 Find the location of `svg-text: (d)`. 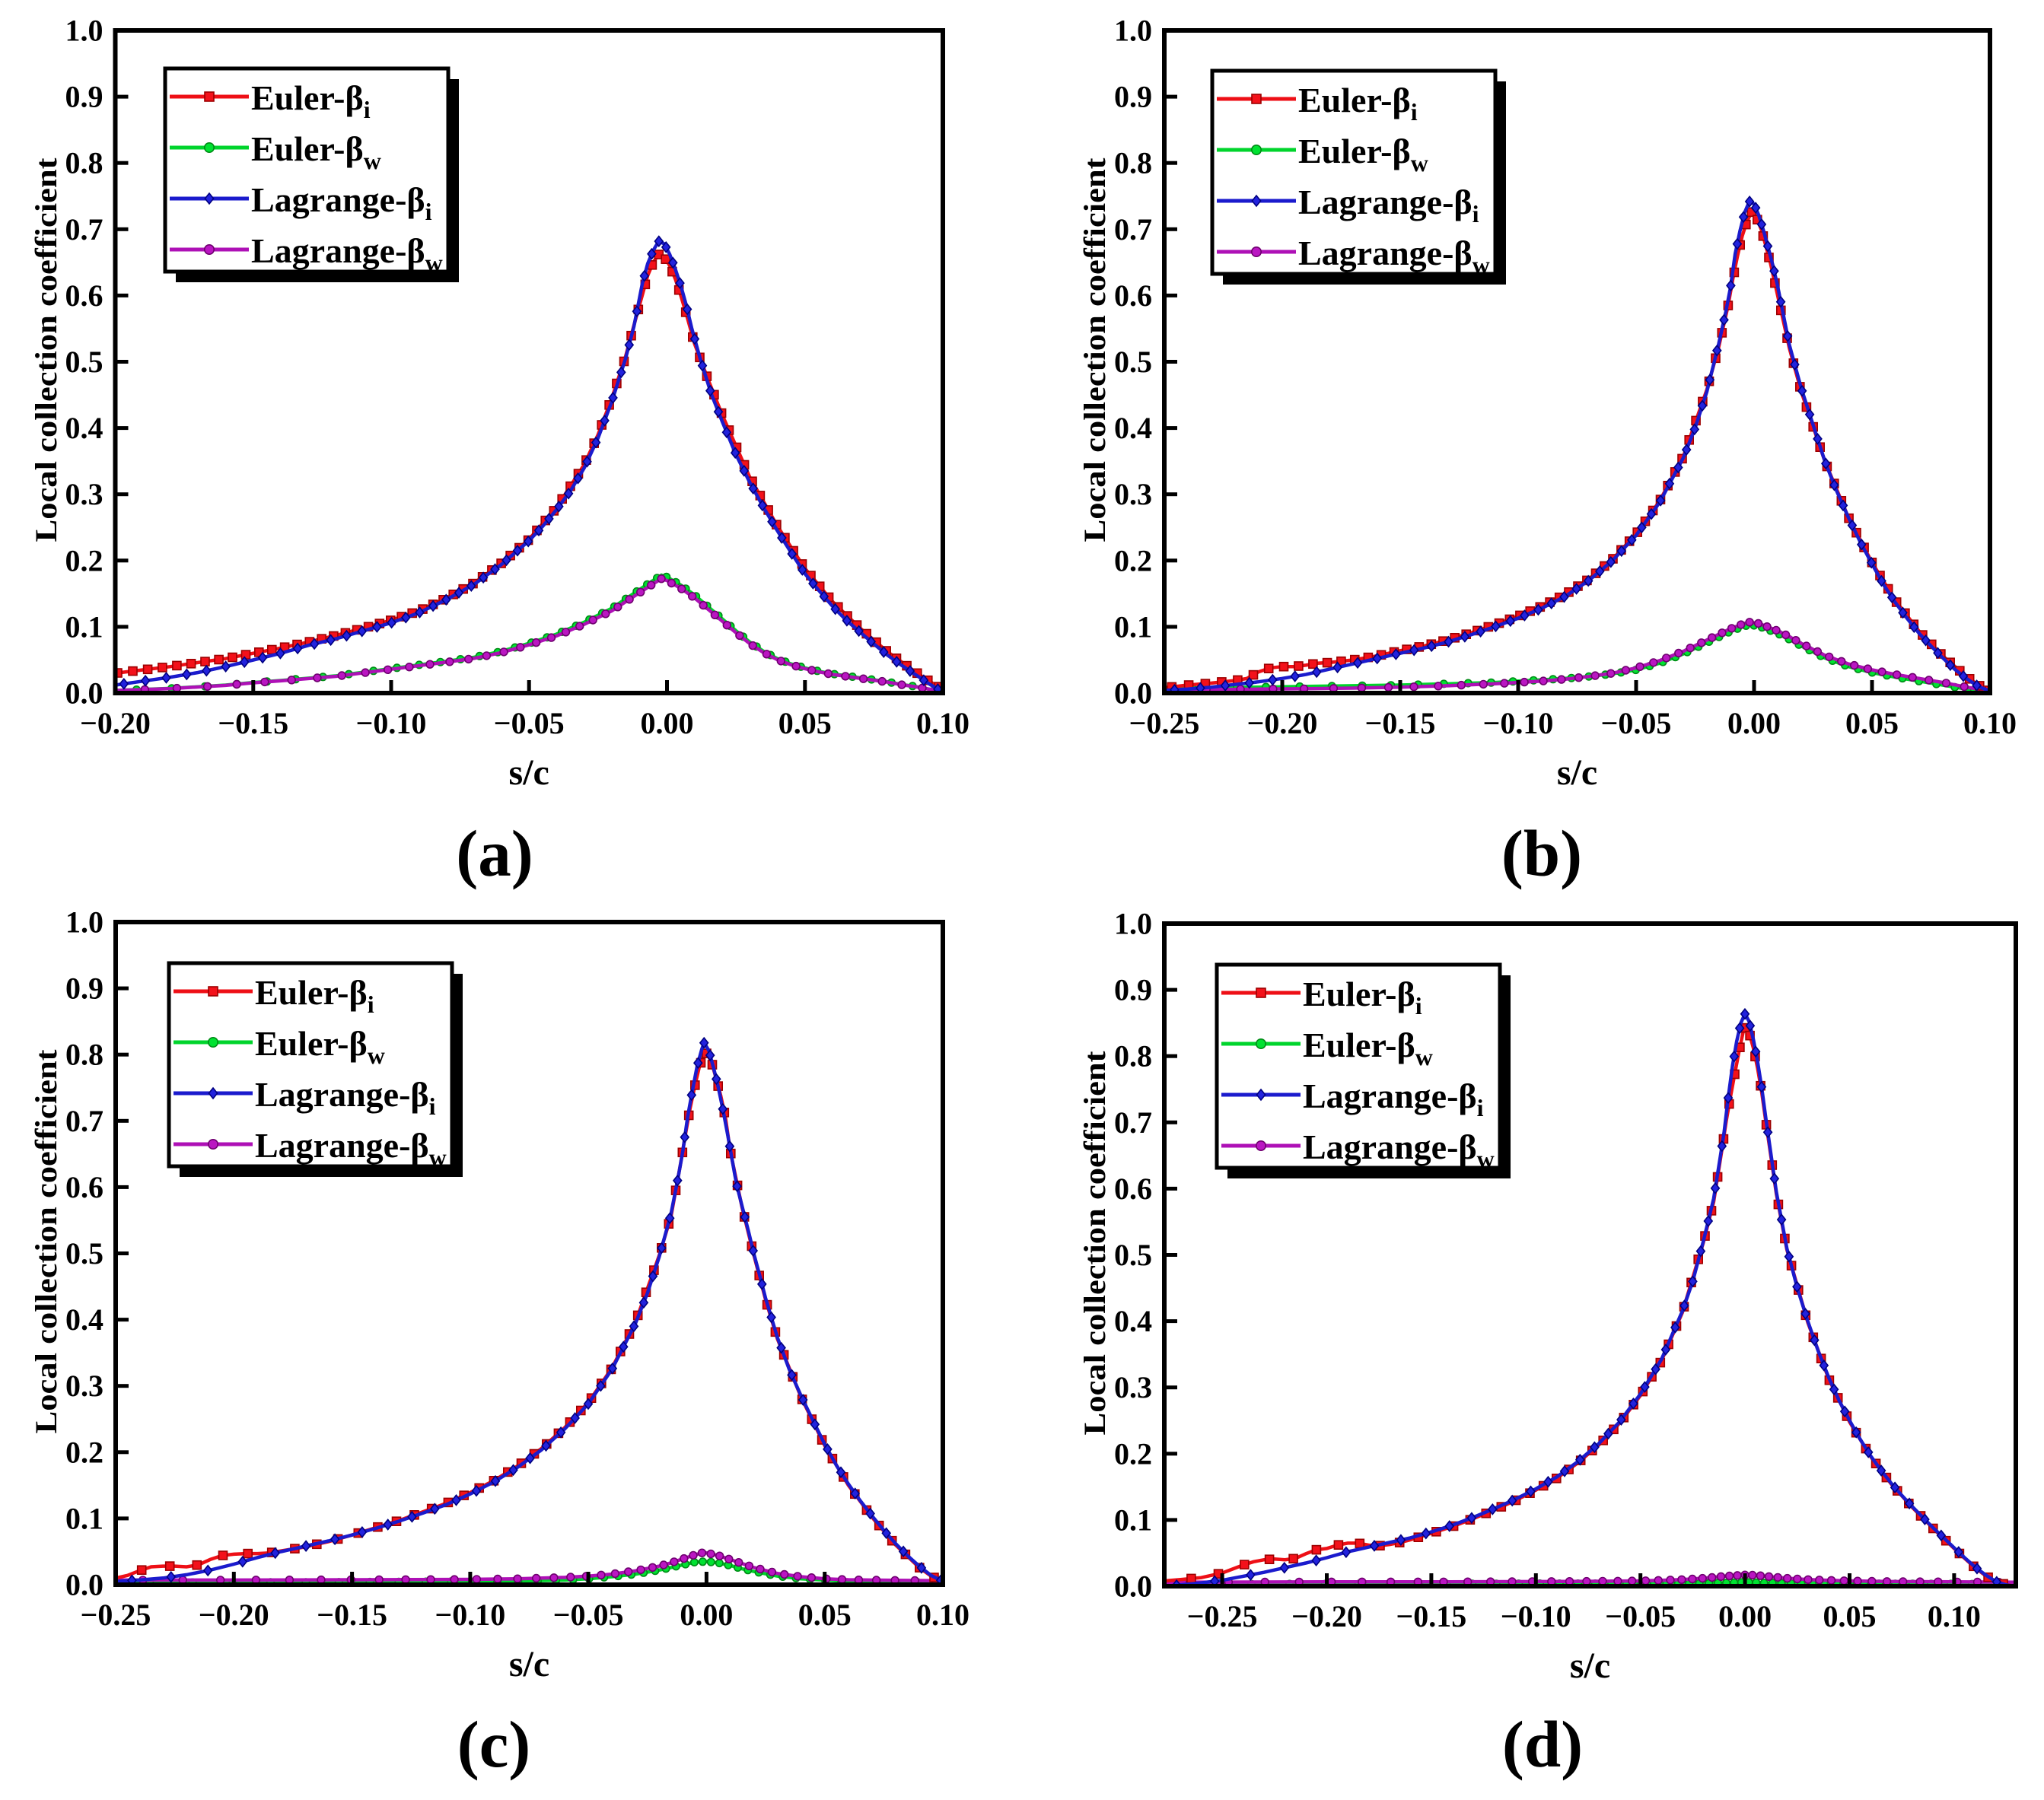

svg-text: (d) is located at coordinates (1542, 1744).